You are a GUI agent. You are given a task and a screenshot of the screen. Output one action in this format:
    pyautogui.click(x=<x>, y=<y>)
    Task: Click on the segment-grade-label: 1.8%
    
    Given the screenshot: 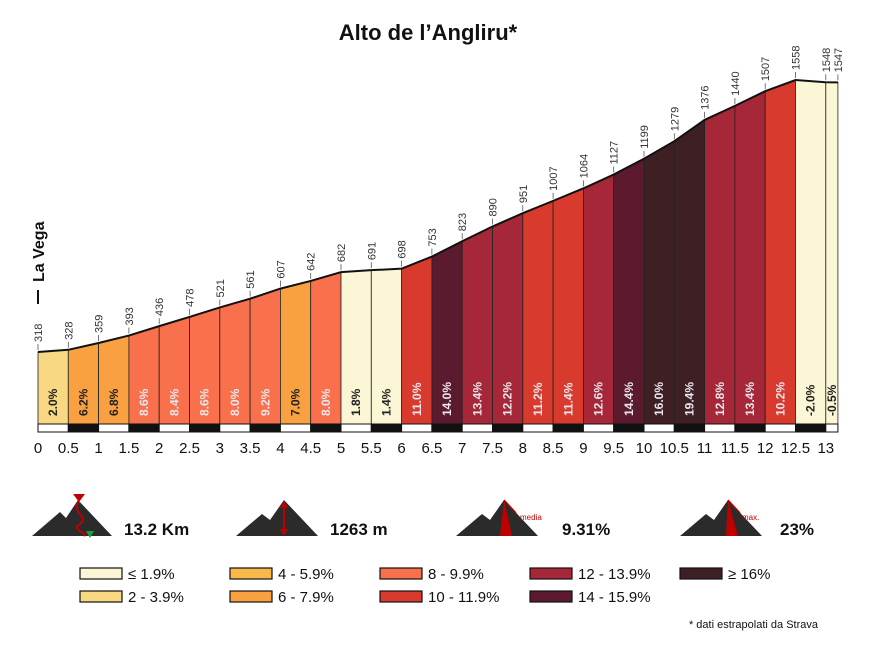 What is the action you would take?
    pyautogui.click(x=356, y=402)
    